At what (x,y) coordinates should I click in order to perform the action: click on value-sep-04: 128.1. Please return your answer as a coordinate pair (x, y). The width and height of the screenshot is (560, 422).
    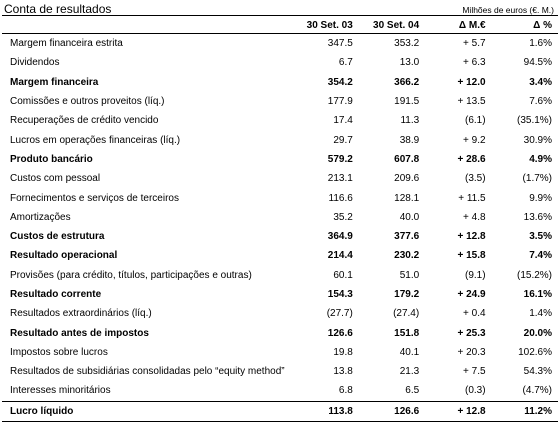
    Looking at the image, I should click on (407, 198).